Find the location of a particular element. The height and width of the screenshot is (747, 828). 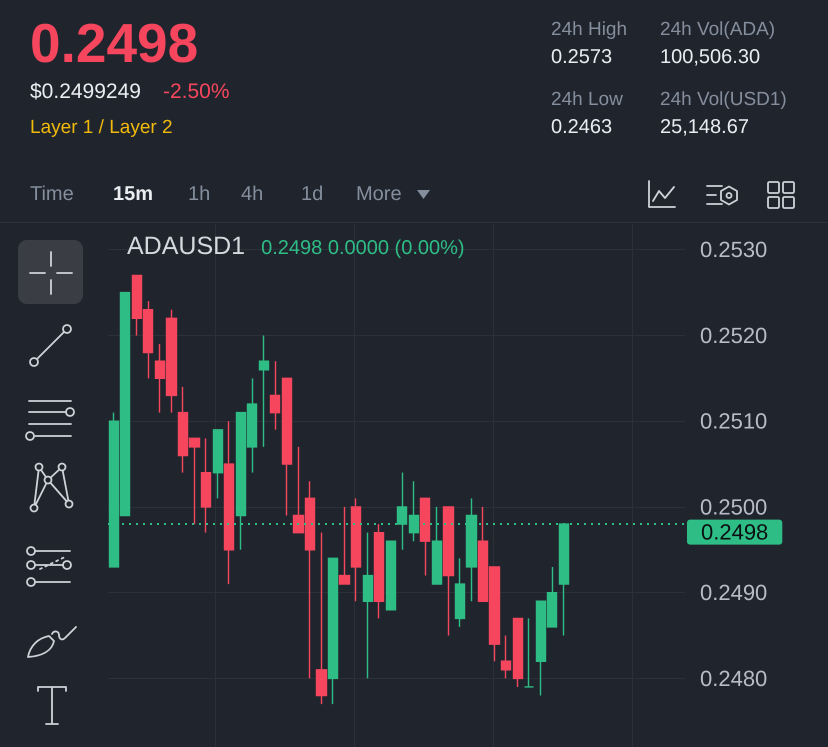

text: 24h Low is located at coordinates (587, 99).